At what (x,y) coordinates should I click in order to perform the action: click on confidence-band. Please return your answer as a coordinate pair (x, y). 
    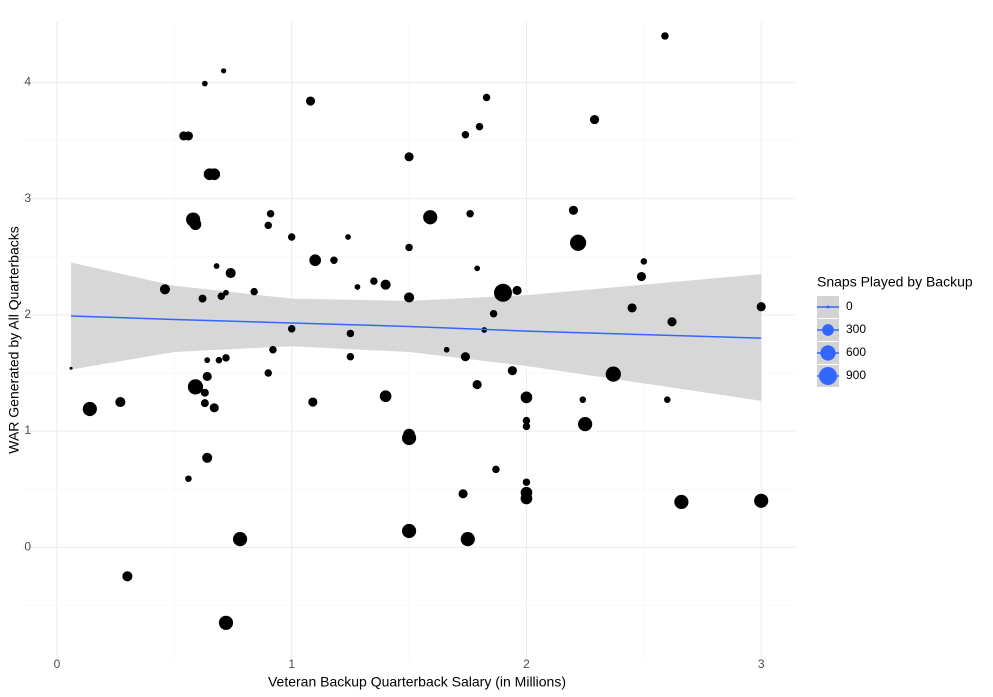
    Looking at the image, I should click on (416, 331).